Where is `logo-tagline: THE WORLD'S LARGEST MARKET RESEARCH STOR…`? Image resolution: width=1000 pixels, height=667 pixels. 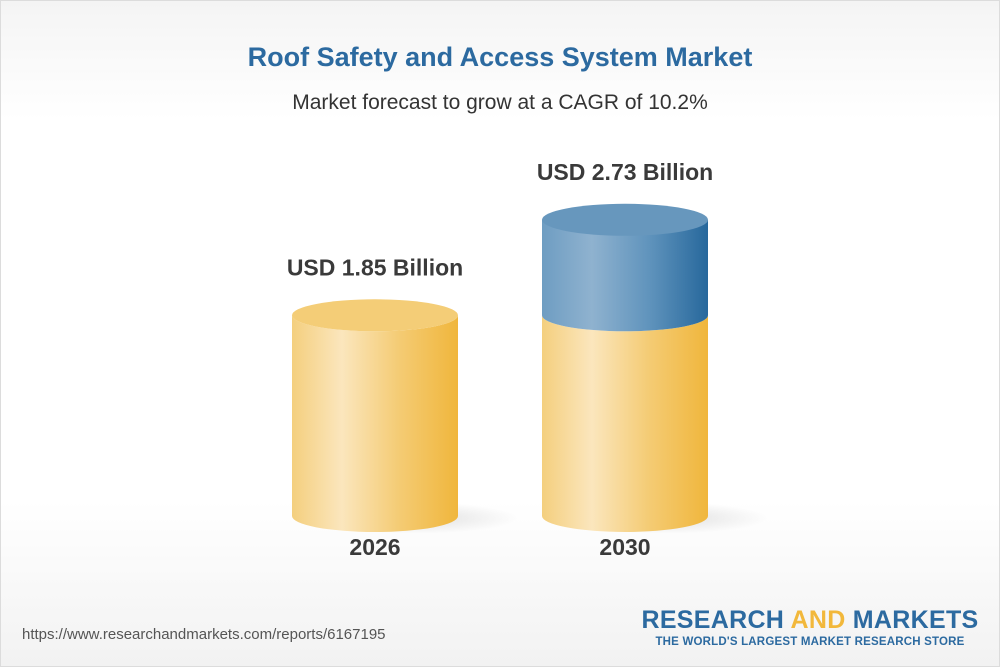
logo-tagline: THE WORLD'S LARGEST MARKET RESEARCH STOR… is located at coordinates (810, 642).